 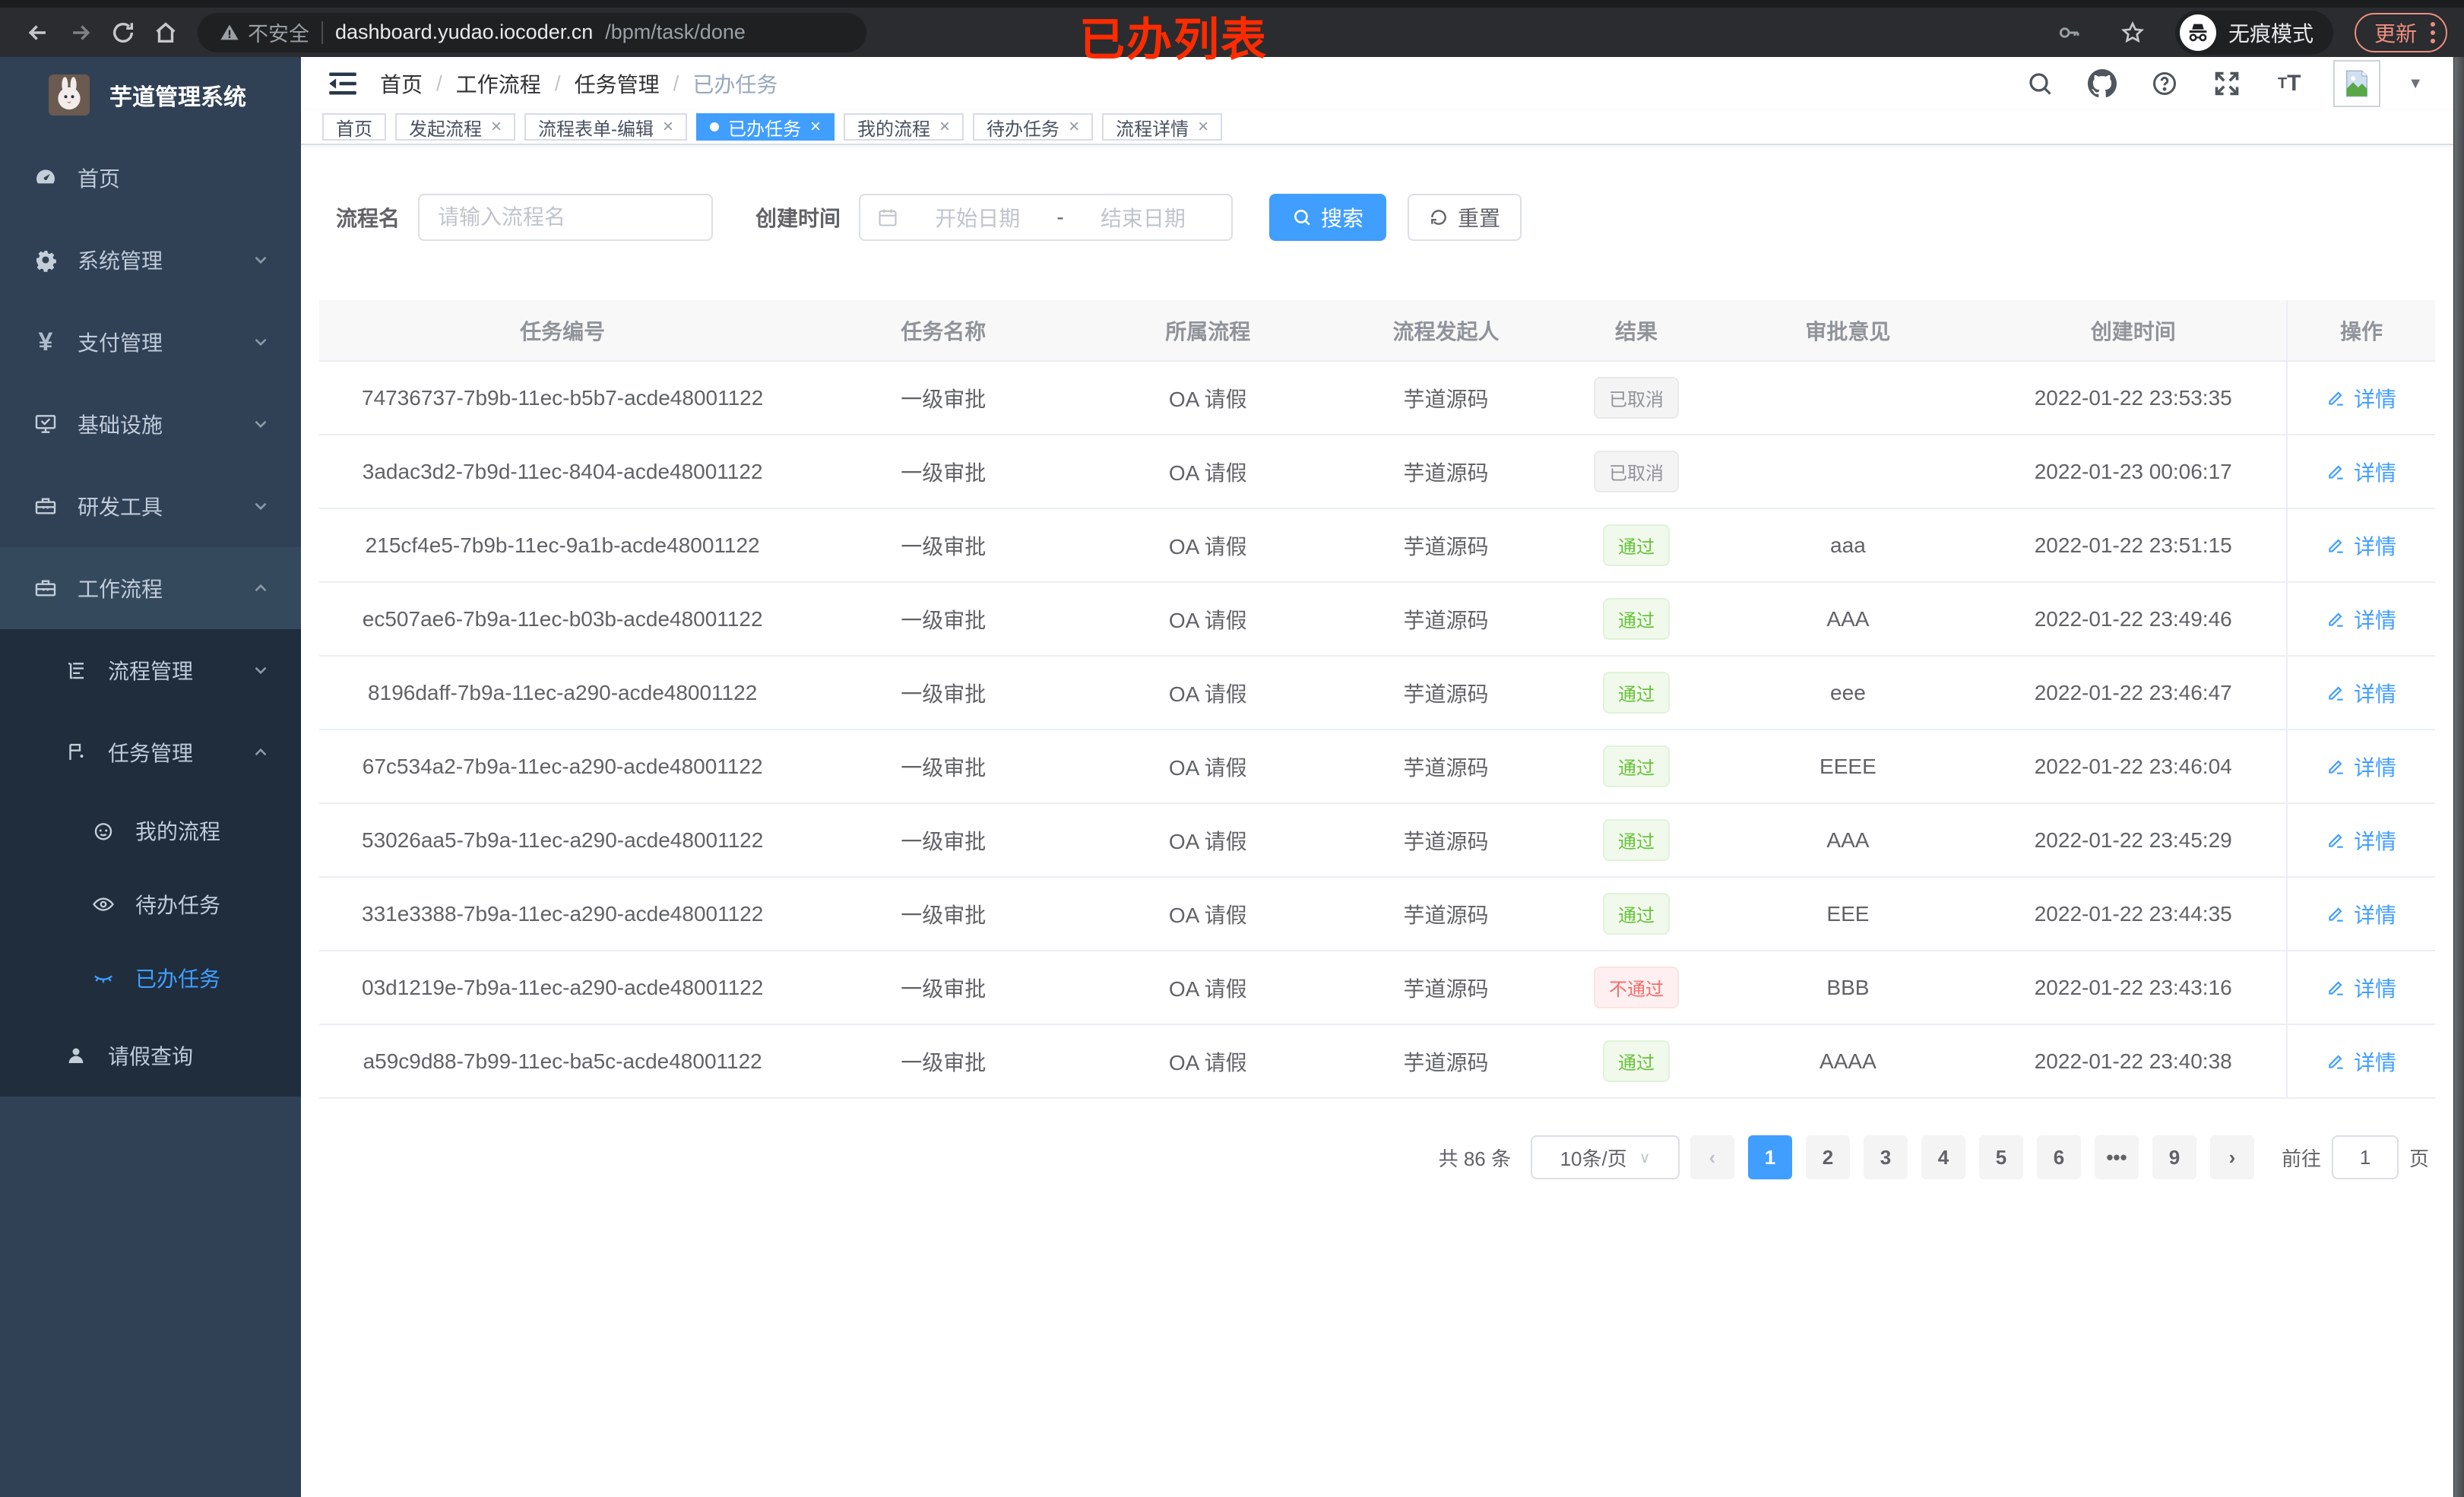 What do you see at coordinates (150, 424) in the screenshot?
I see `sidebar-item-infra: 基础设施` at bounding box center [150, 424].